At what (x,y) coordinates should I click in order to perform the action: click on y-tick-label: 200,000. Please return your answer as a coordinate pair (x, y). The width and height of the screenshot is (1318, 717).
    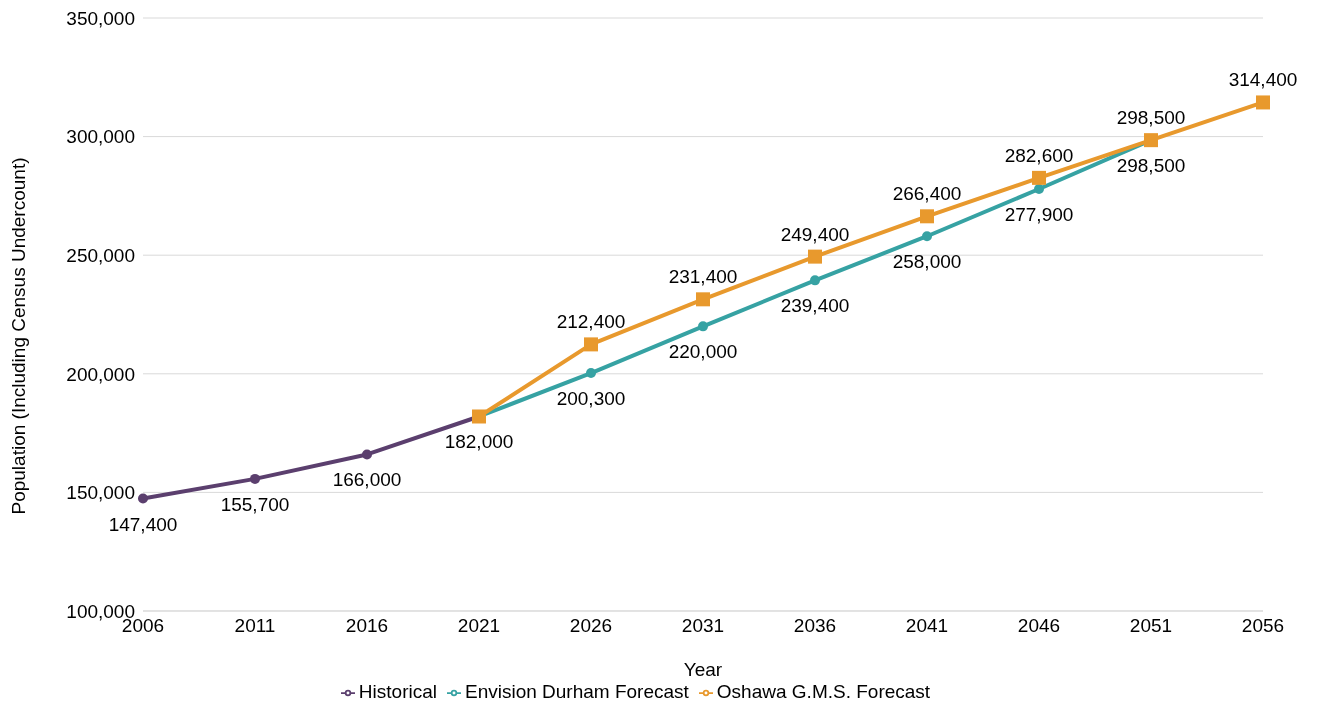
    Looking at the image, I should click on (100, 374).